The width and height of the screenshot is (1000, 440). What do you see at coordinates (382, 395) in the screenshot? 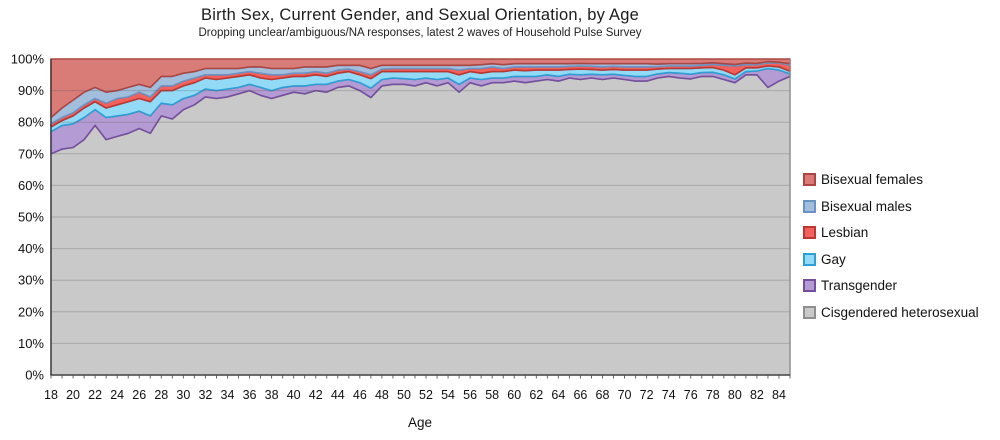
I see `x-tick-label: 48` at bounding box center [382, 395].